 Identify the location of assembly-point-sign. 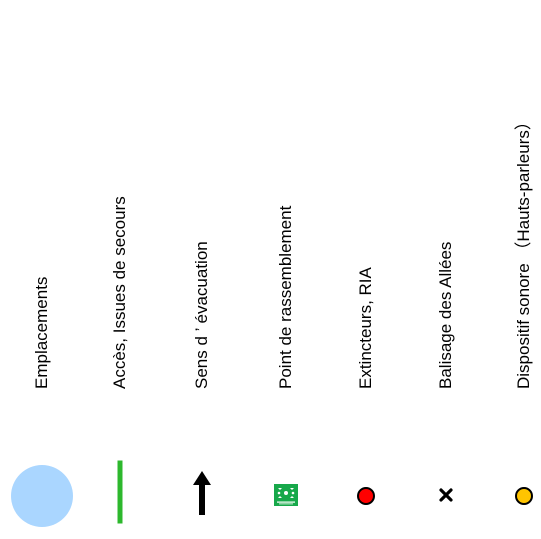
(286, 495).